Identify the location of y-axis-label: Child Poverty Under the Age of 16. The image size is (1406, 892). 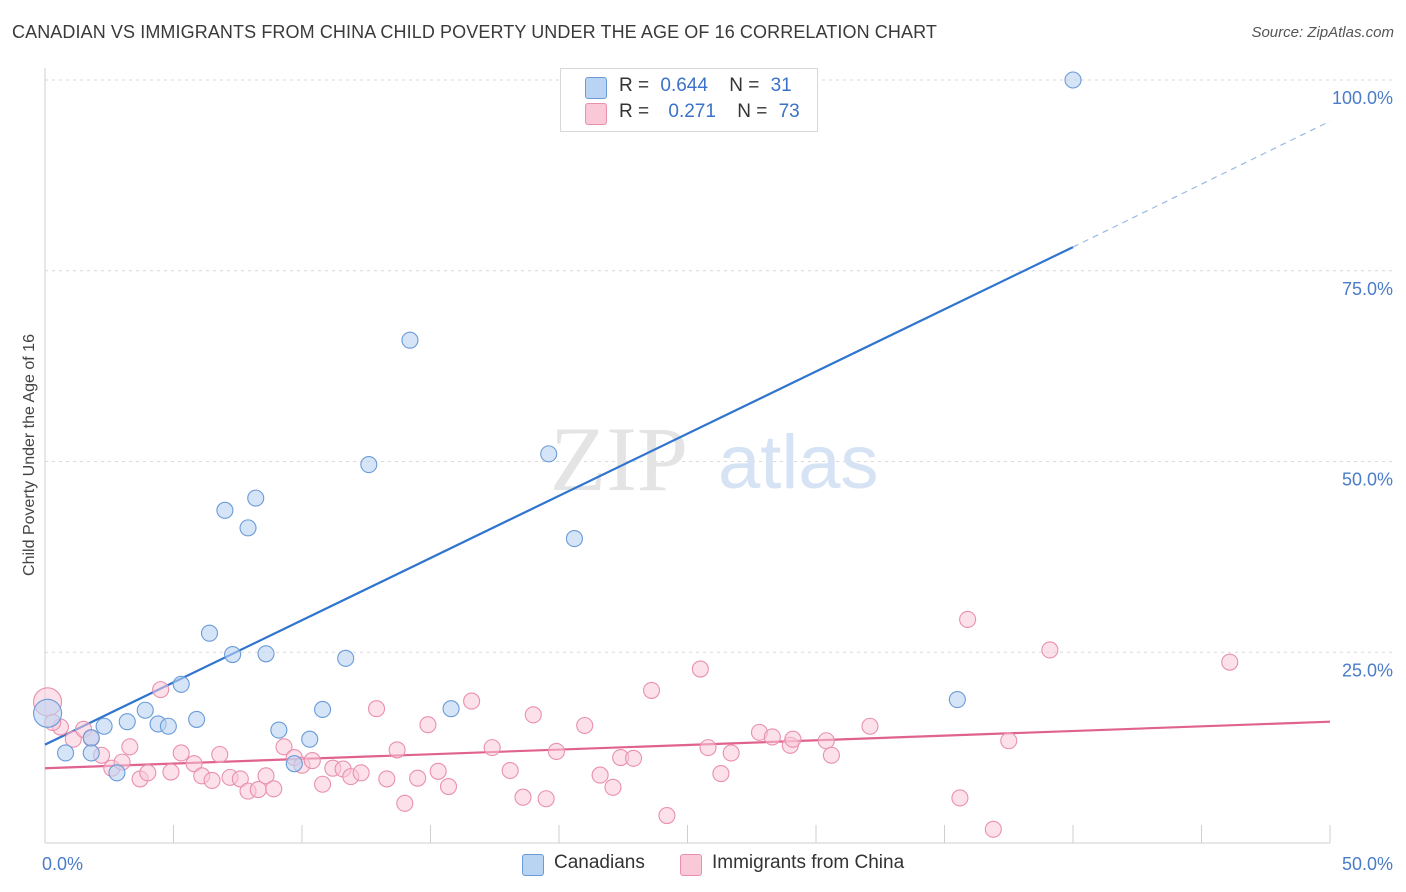
(29, 455).